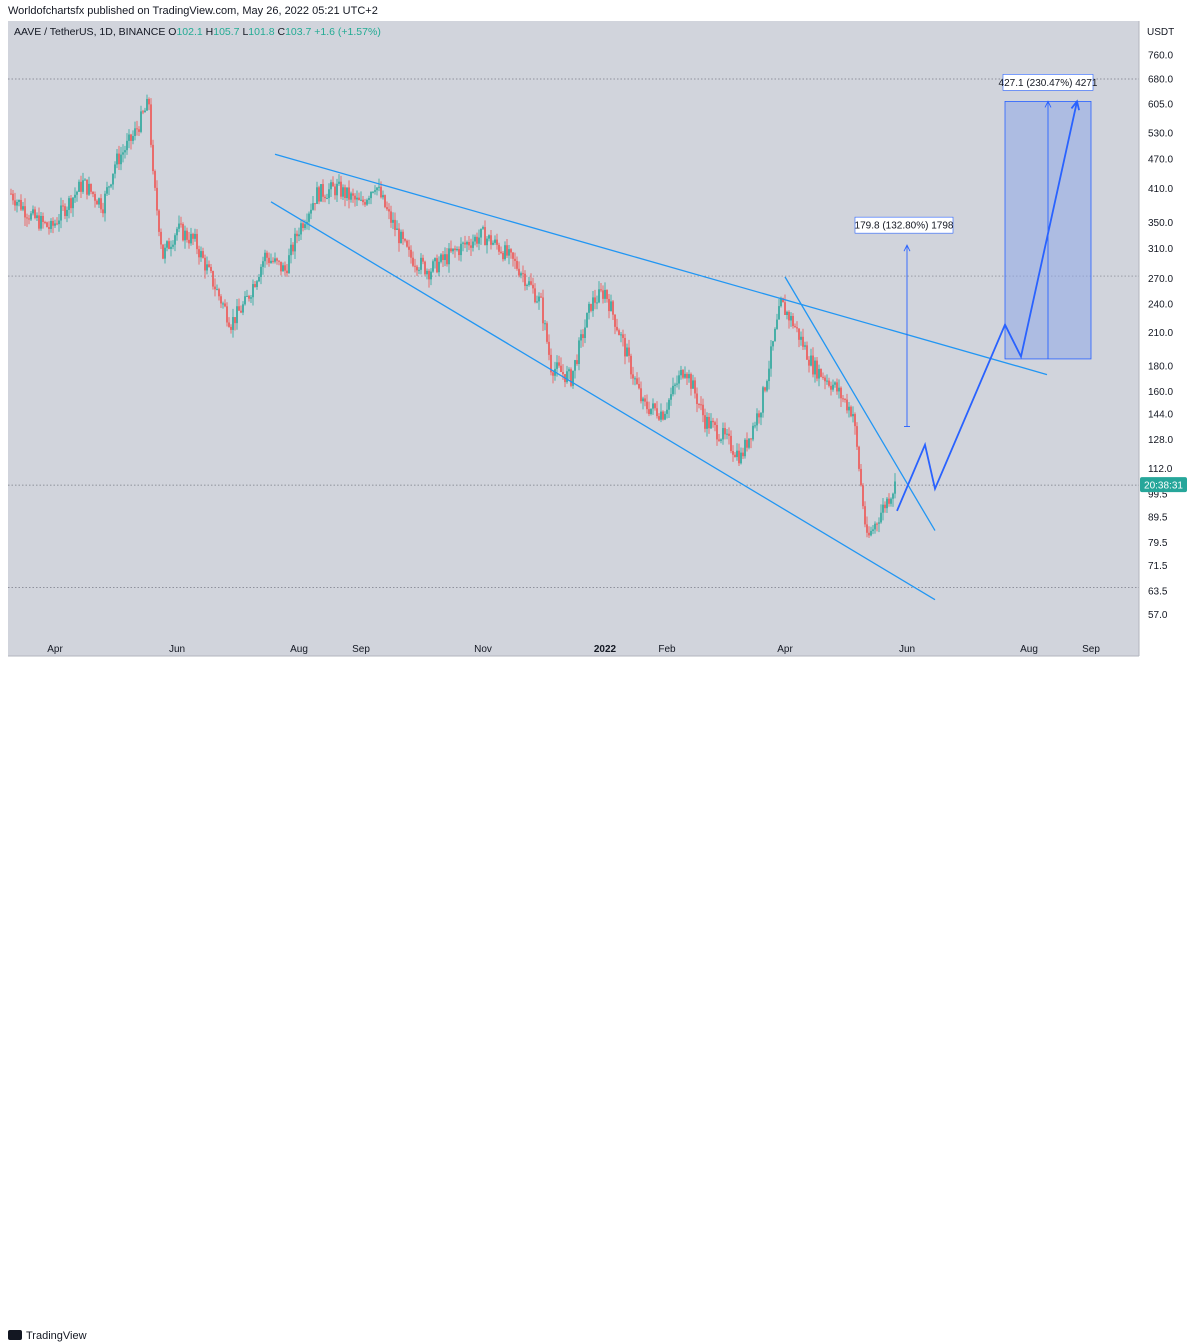 The width and height of the screenshot is (1200, 1342). I want to click on x-tick-label: Aug, so click(299, 649).